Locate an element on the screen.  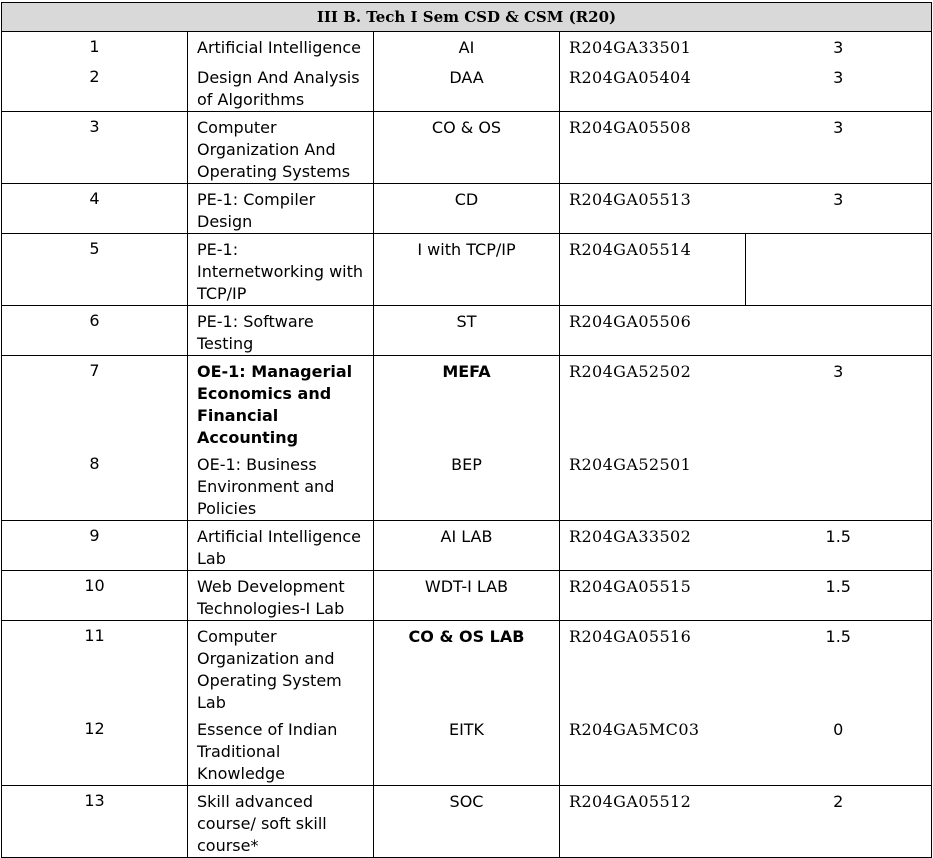
subject-name: PE-1: Compiler Design is located at coordinates (280, 208).